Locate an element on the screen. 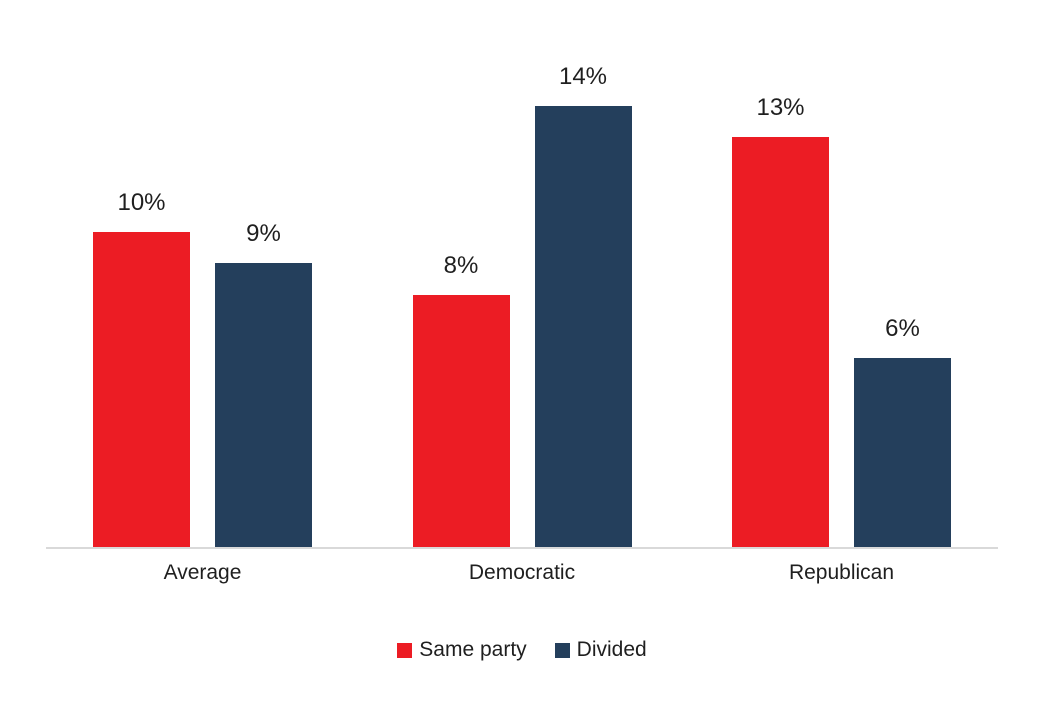  bar-democratic-same-party is located at coordinates (461, 421).